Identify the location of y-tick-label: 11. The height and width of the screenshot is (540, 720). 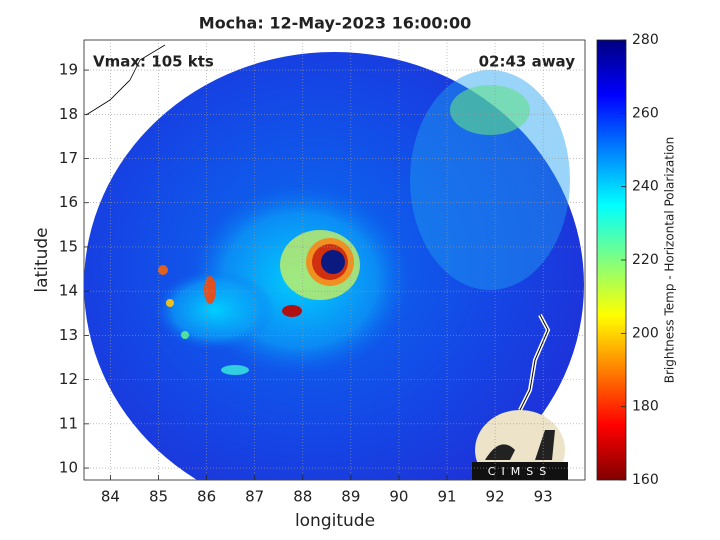
(68, 423).